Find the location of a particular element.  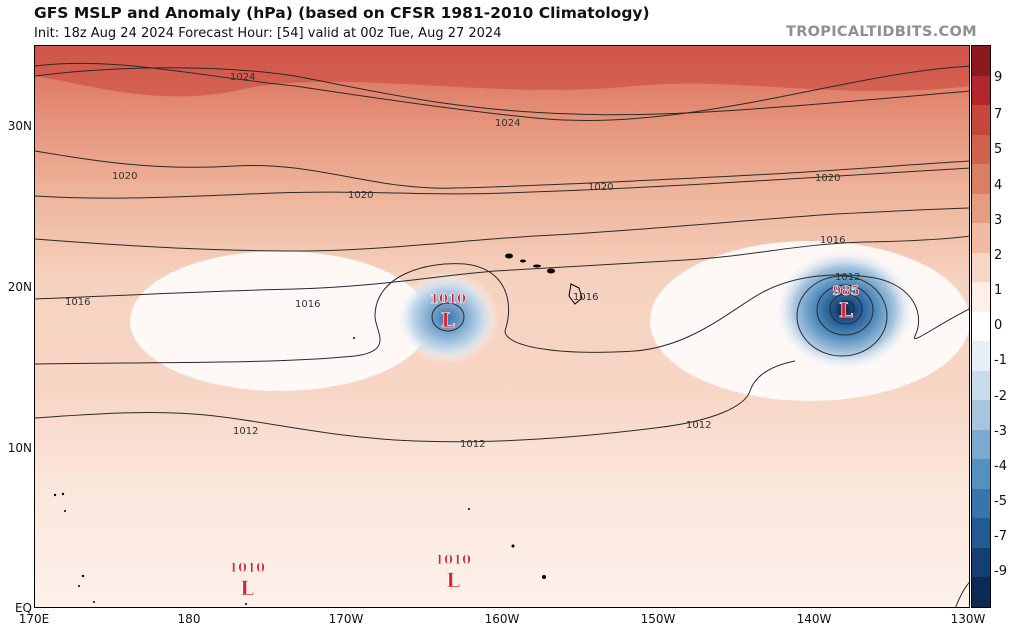

brand-watermark: TROPICALTIDBITS.COM is located at coordinates (881, 32).